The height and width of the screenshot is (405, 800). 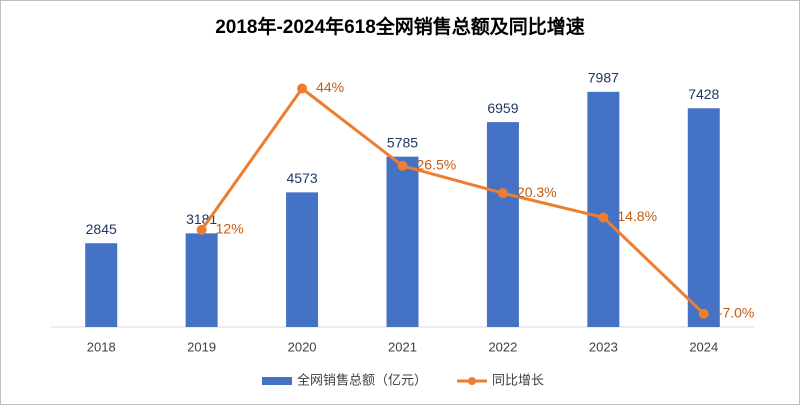 I want to click on line-value-label: -7.0%, so click(x=736, y=312).